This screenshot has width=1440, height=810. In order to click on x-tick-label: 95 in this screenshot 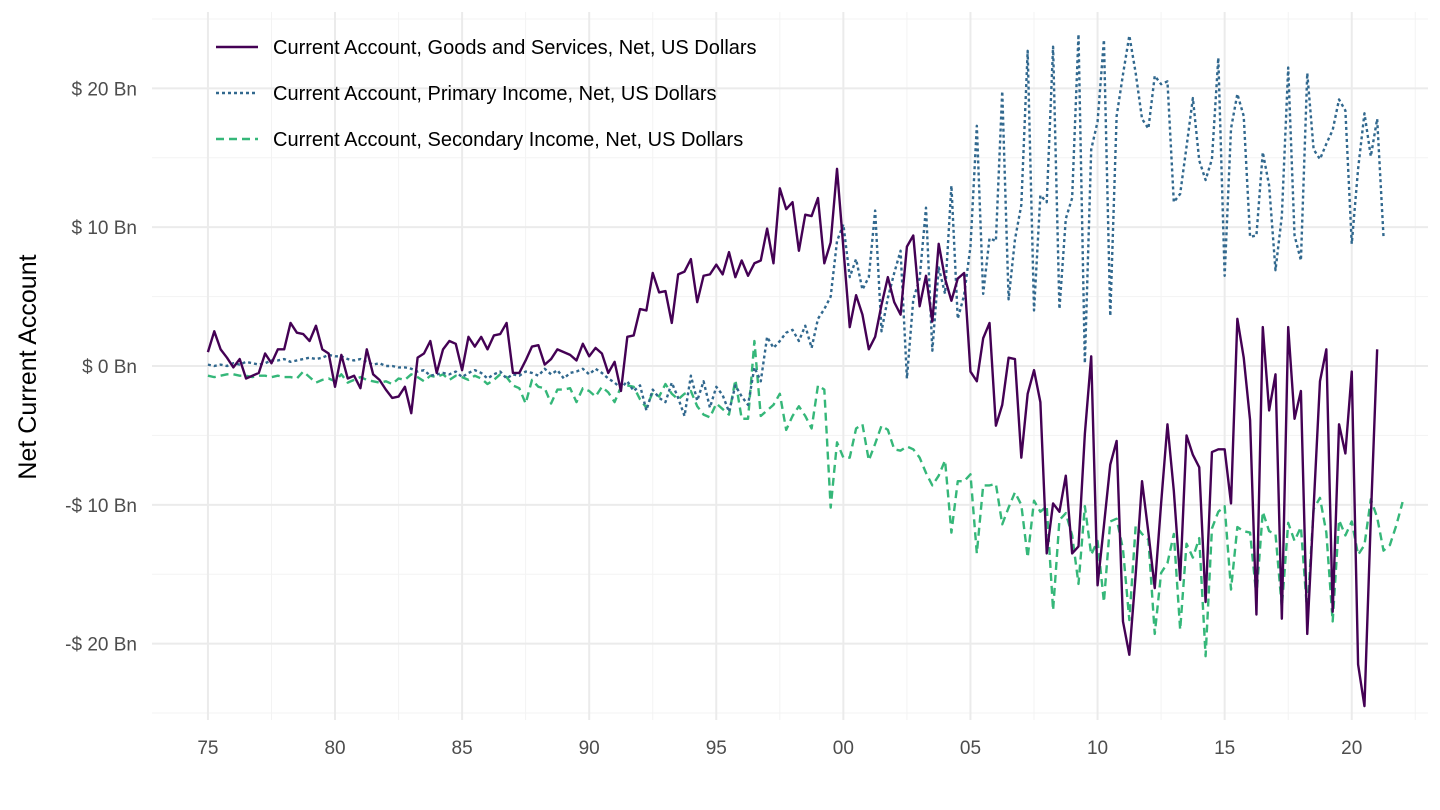, I will do `click(716, 748)`.